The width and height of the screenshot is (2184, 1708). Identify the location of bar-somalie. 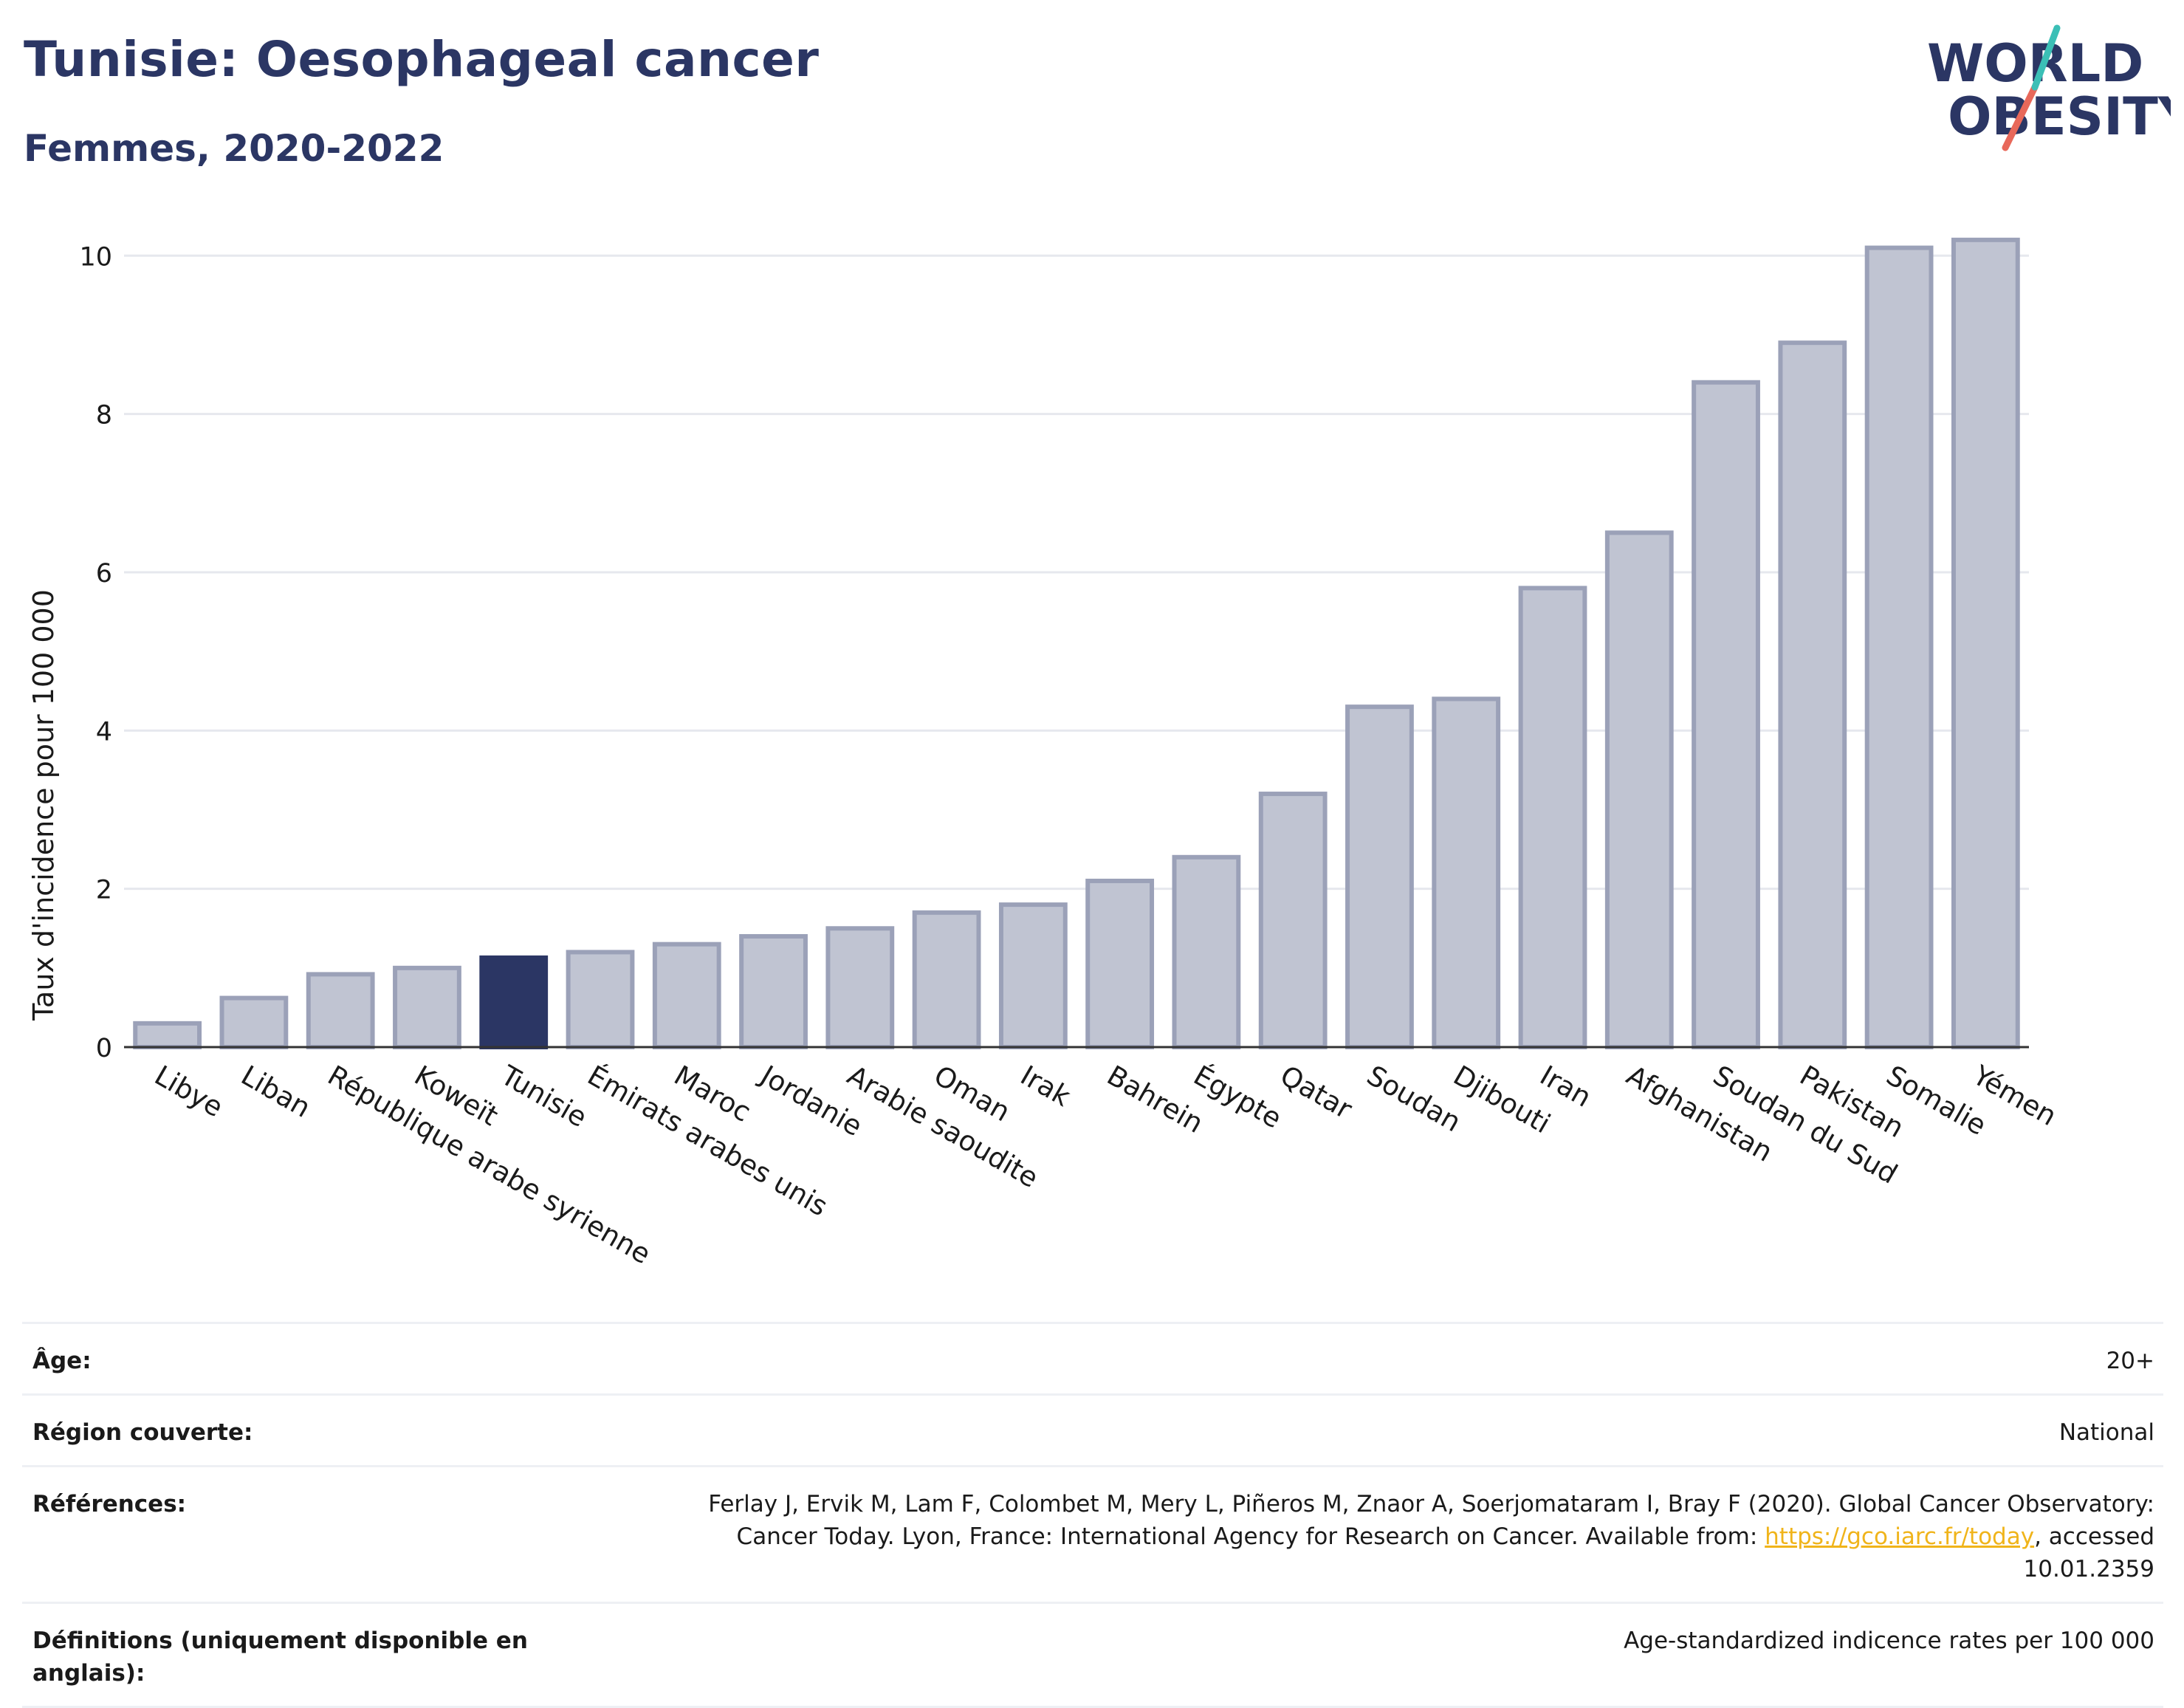
(1899, 647).